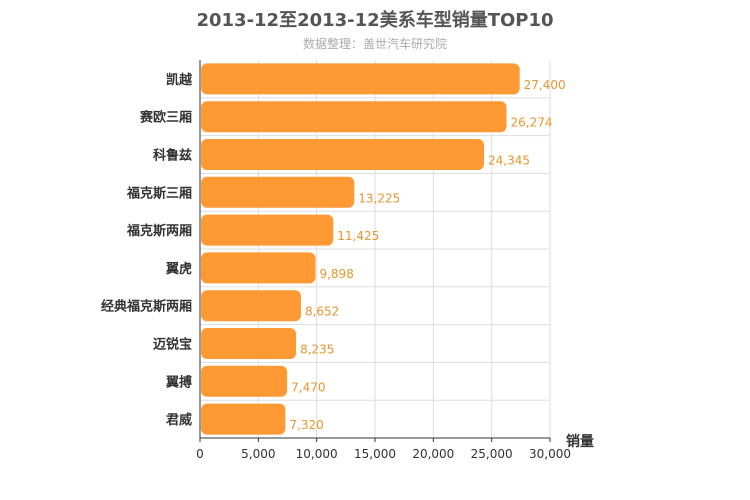  What do you see at coordinates (550, 454) in the screenshot?
I see `x-tick-label: 30,000` at bounding box center [550, 454].